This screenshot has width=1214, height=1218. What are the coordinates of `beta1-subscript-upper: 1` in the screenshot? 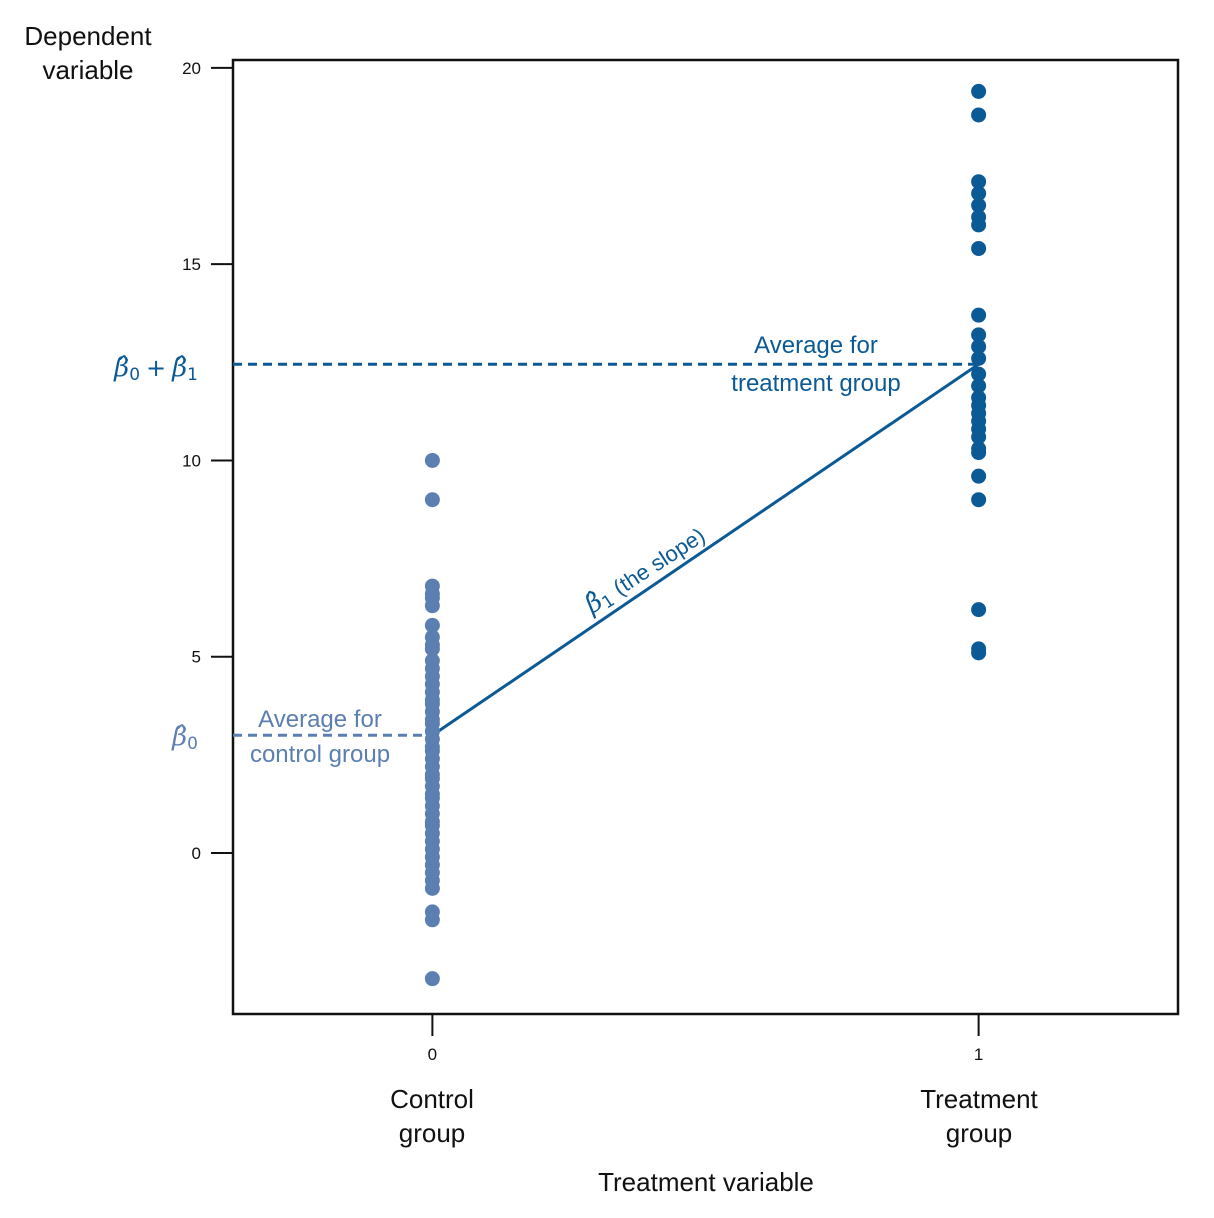 It's located at (192, 375).